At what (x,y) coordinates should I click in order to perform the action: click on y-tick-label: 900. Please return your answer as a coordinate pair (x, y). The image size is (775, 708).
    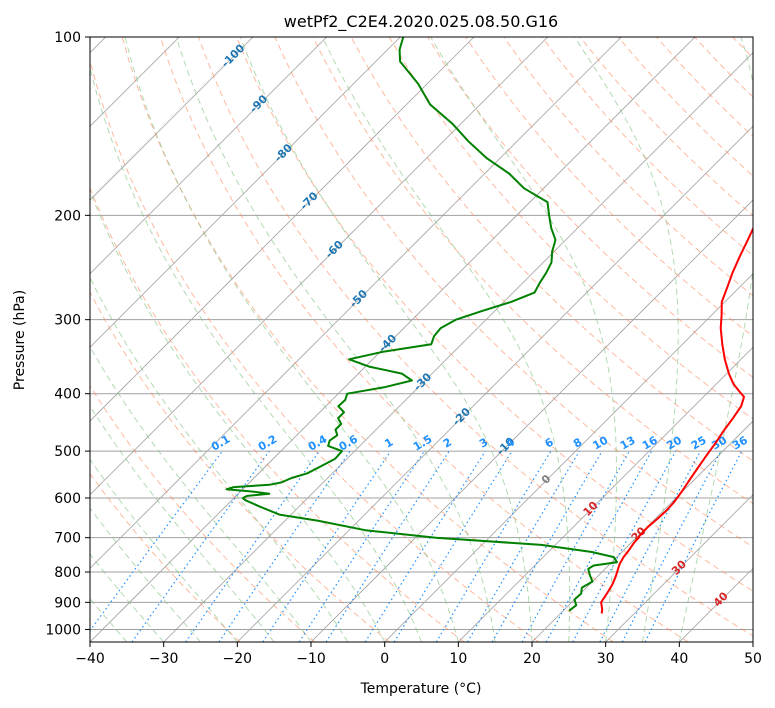
    Looking at the image, I should click on (67, 603).